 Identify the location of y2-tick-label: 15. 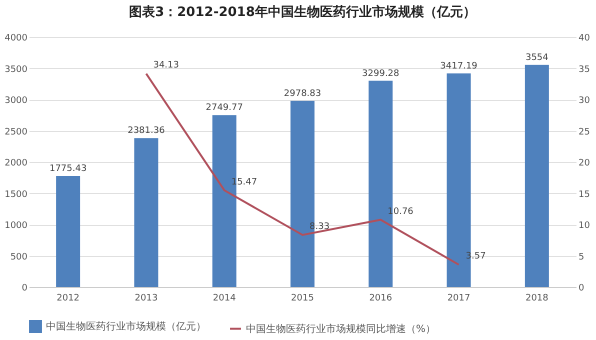
(584, 195).